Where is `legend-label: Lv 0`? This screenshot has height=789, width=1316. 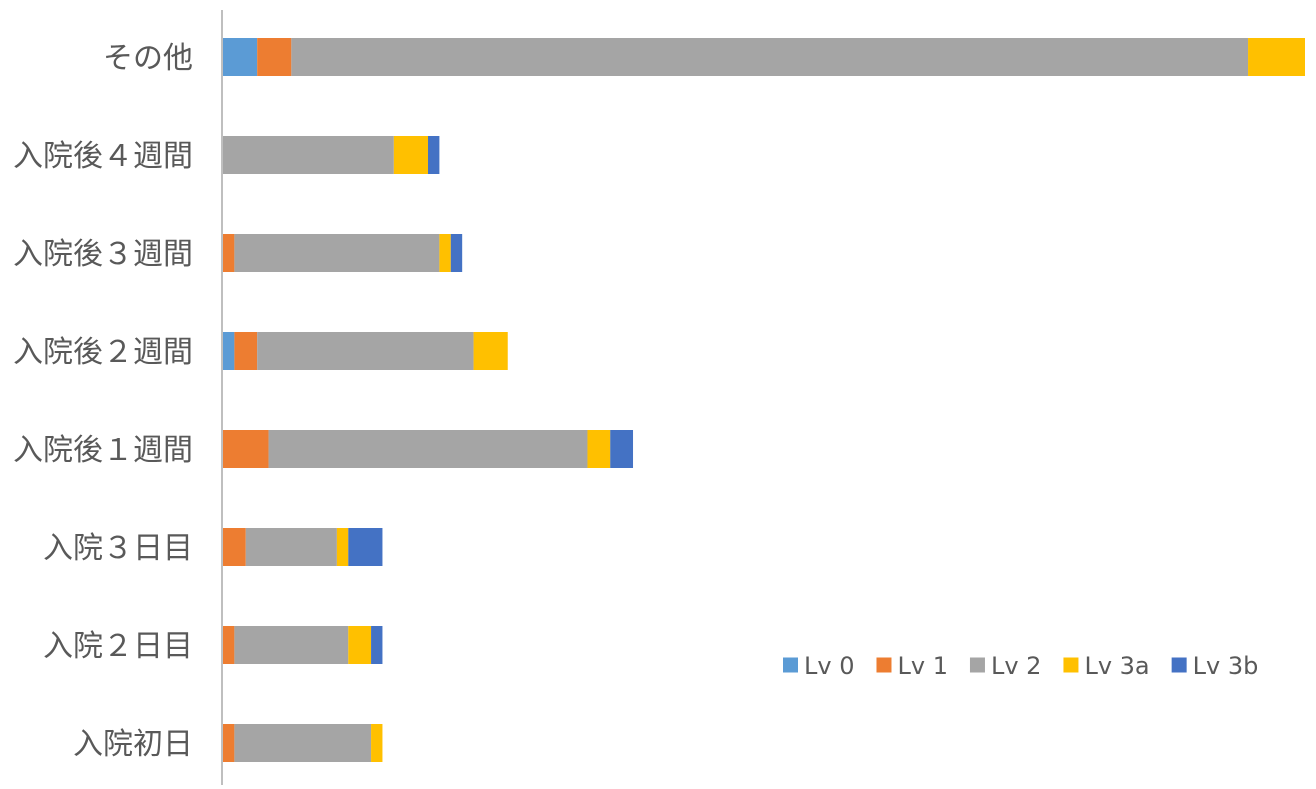
legend-label: Lv 0 is located at coordinates (829, 666).